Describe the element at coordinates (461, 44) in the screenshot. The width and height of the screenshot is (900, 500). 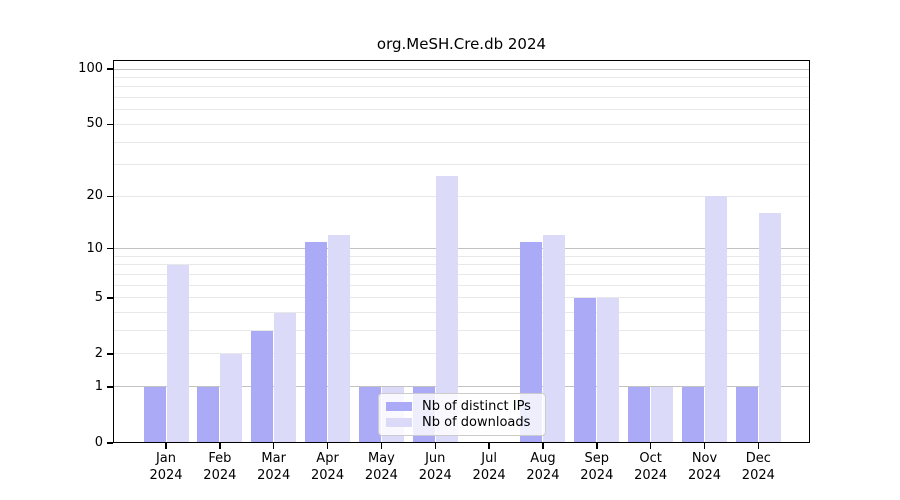
I see `chart-title: org.MeSH.Cre.db 2024` at that location.